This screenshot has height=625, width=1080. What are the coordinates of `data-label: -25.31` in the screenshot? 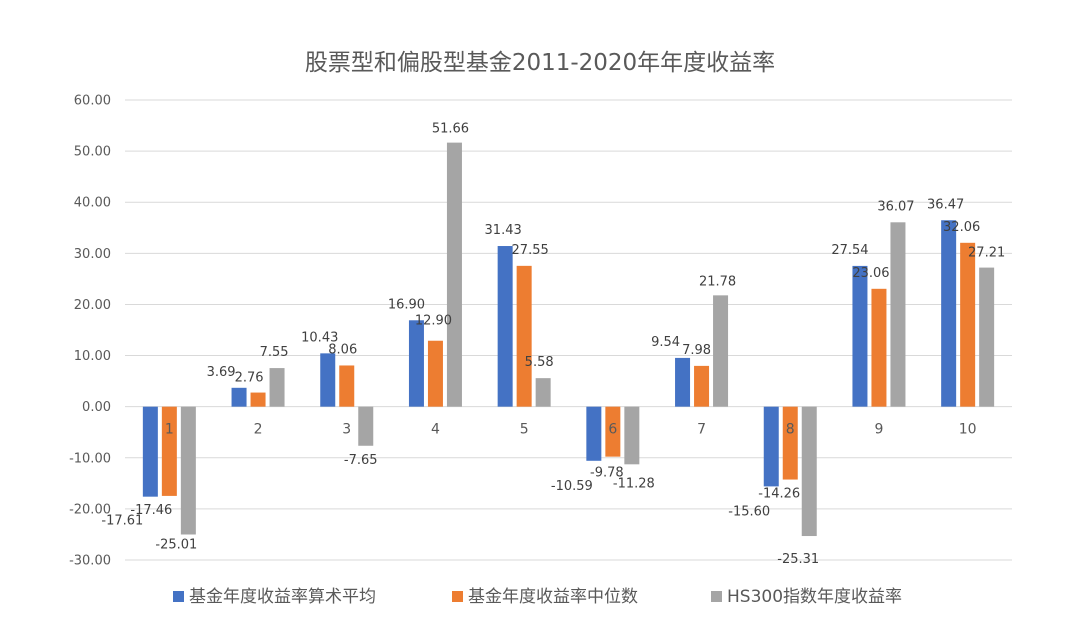 It's located at (798, 559).